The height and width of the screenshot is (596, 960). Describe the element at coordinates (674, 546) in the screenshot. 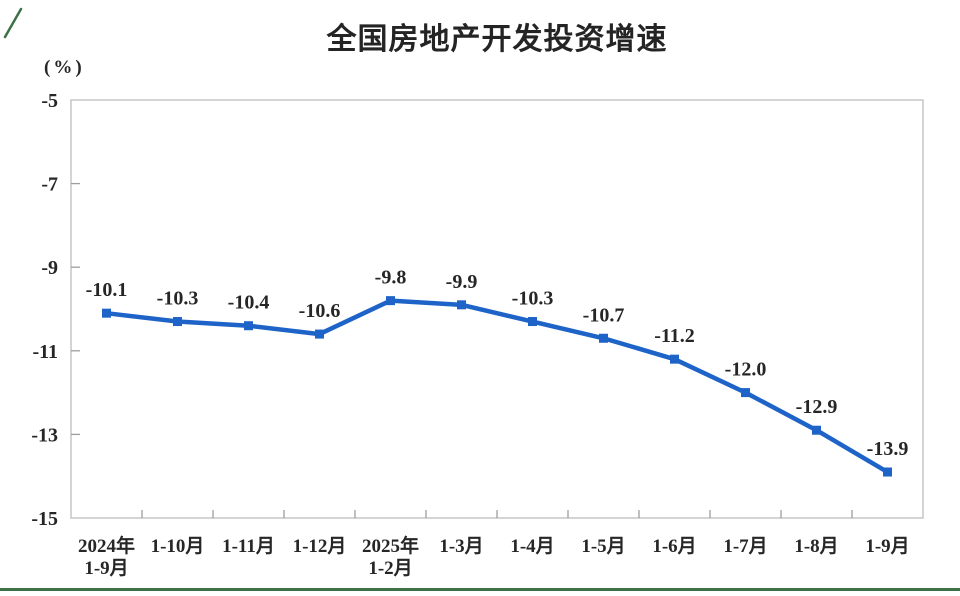

I see `x-axis-label: 1-6月` at that location.